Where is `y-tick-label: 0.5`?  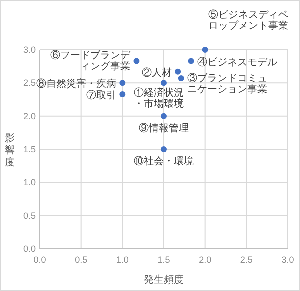 y-tick-label: 0.5 is located at coordinates (29, 215).